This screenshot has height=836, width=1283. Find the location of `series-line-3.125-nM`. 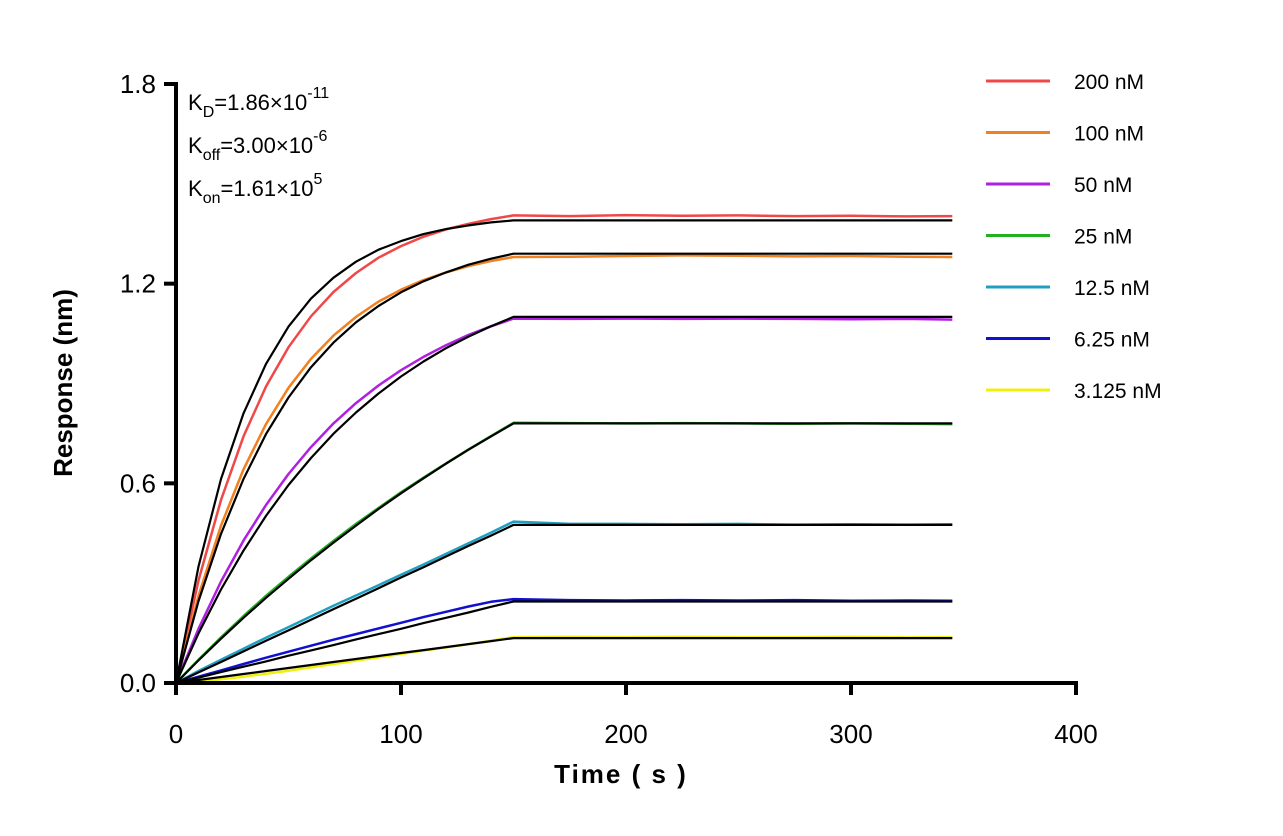

series-line-3.125-nM is located at coordinates (564, 660).